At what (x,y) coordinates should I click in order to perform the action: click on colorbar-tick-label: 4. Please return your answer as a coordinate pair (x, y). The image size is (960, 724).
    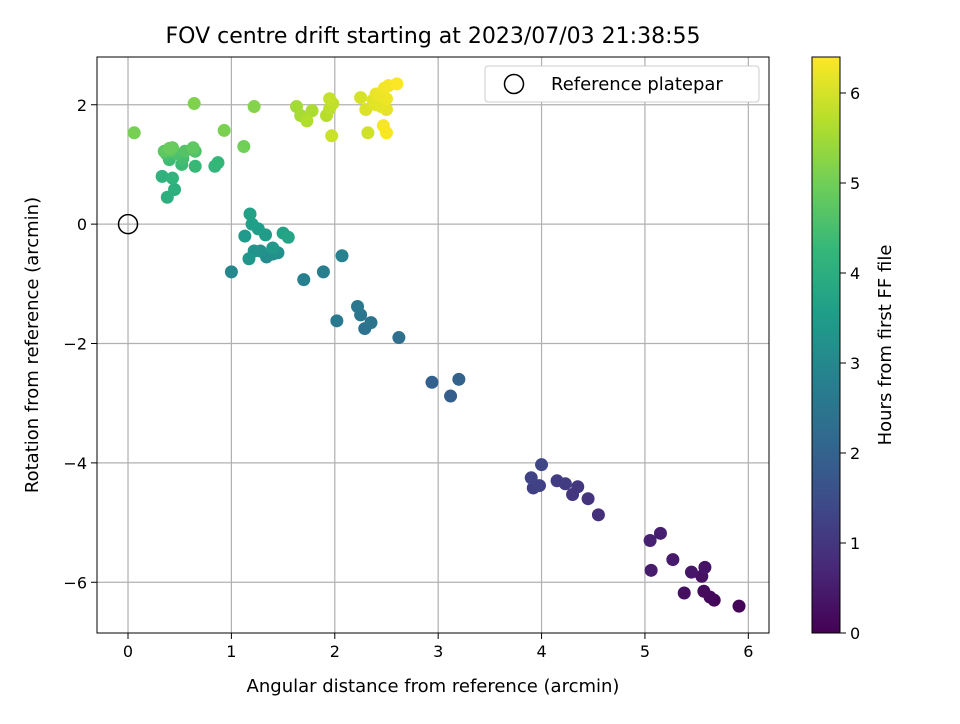
    Looking at the image, I should click on (855, 273).